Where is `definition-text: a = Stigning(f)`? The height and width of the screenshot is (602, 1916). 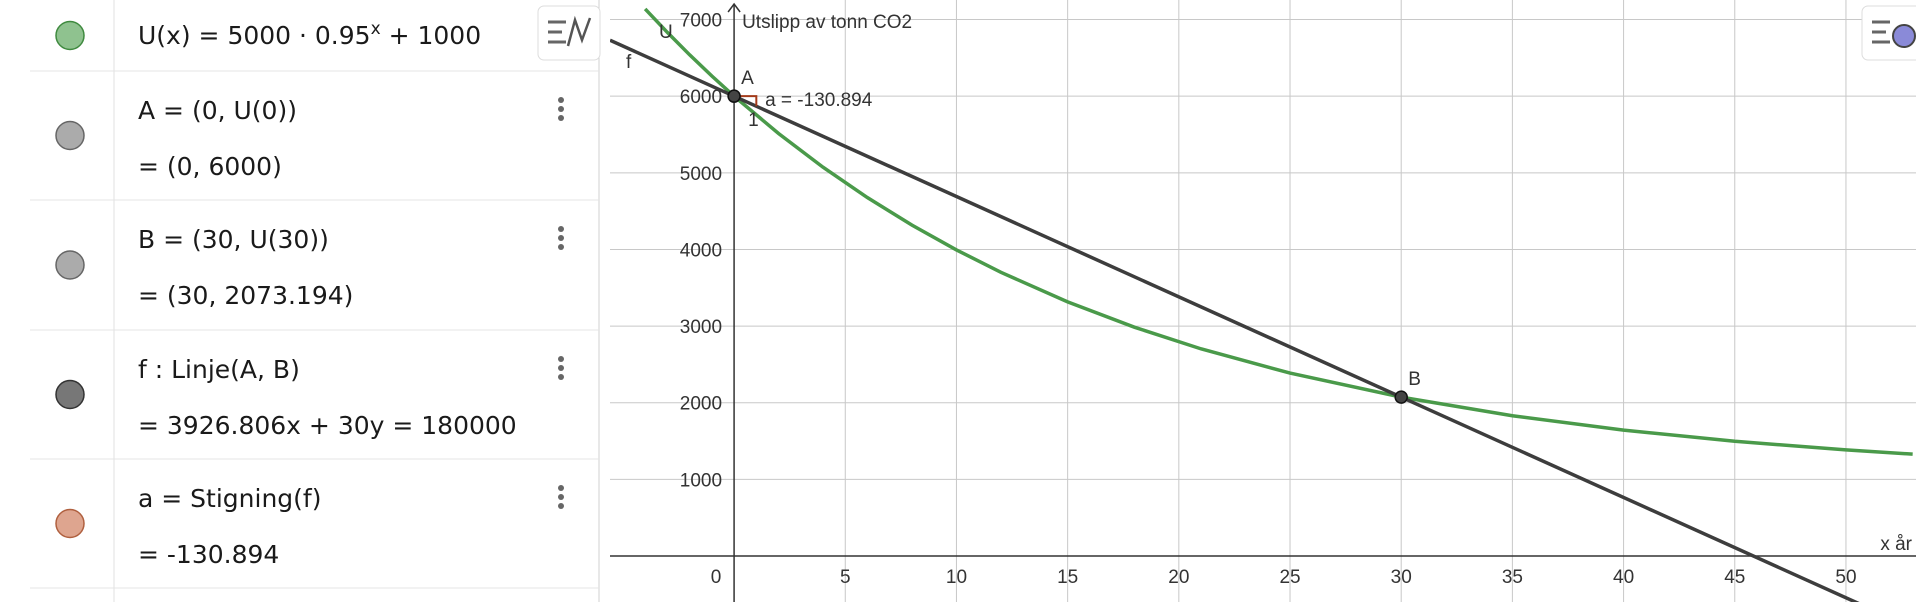 definition-text: a = Stigning(f) is located at coordinates (229, 498).